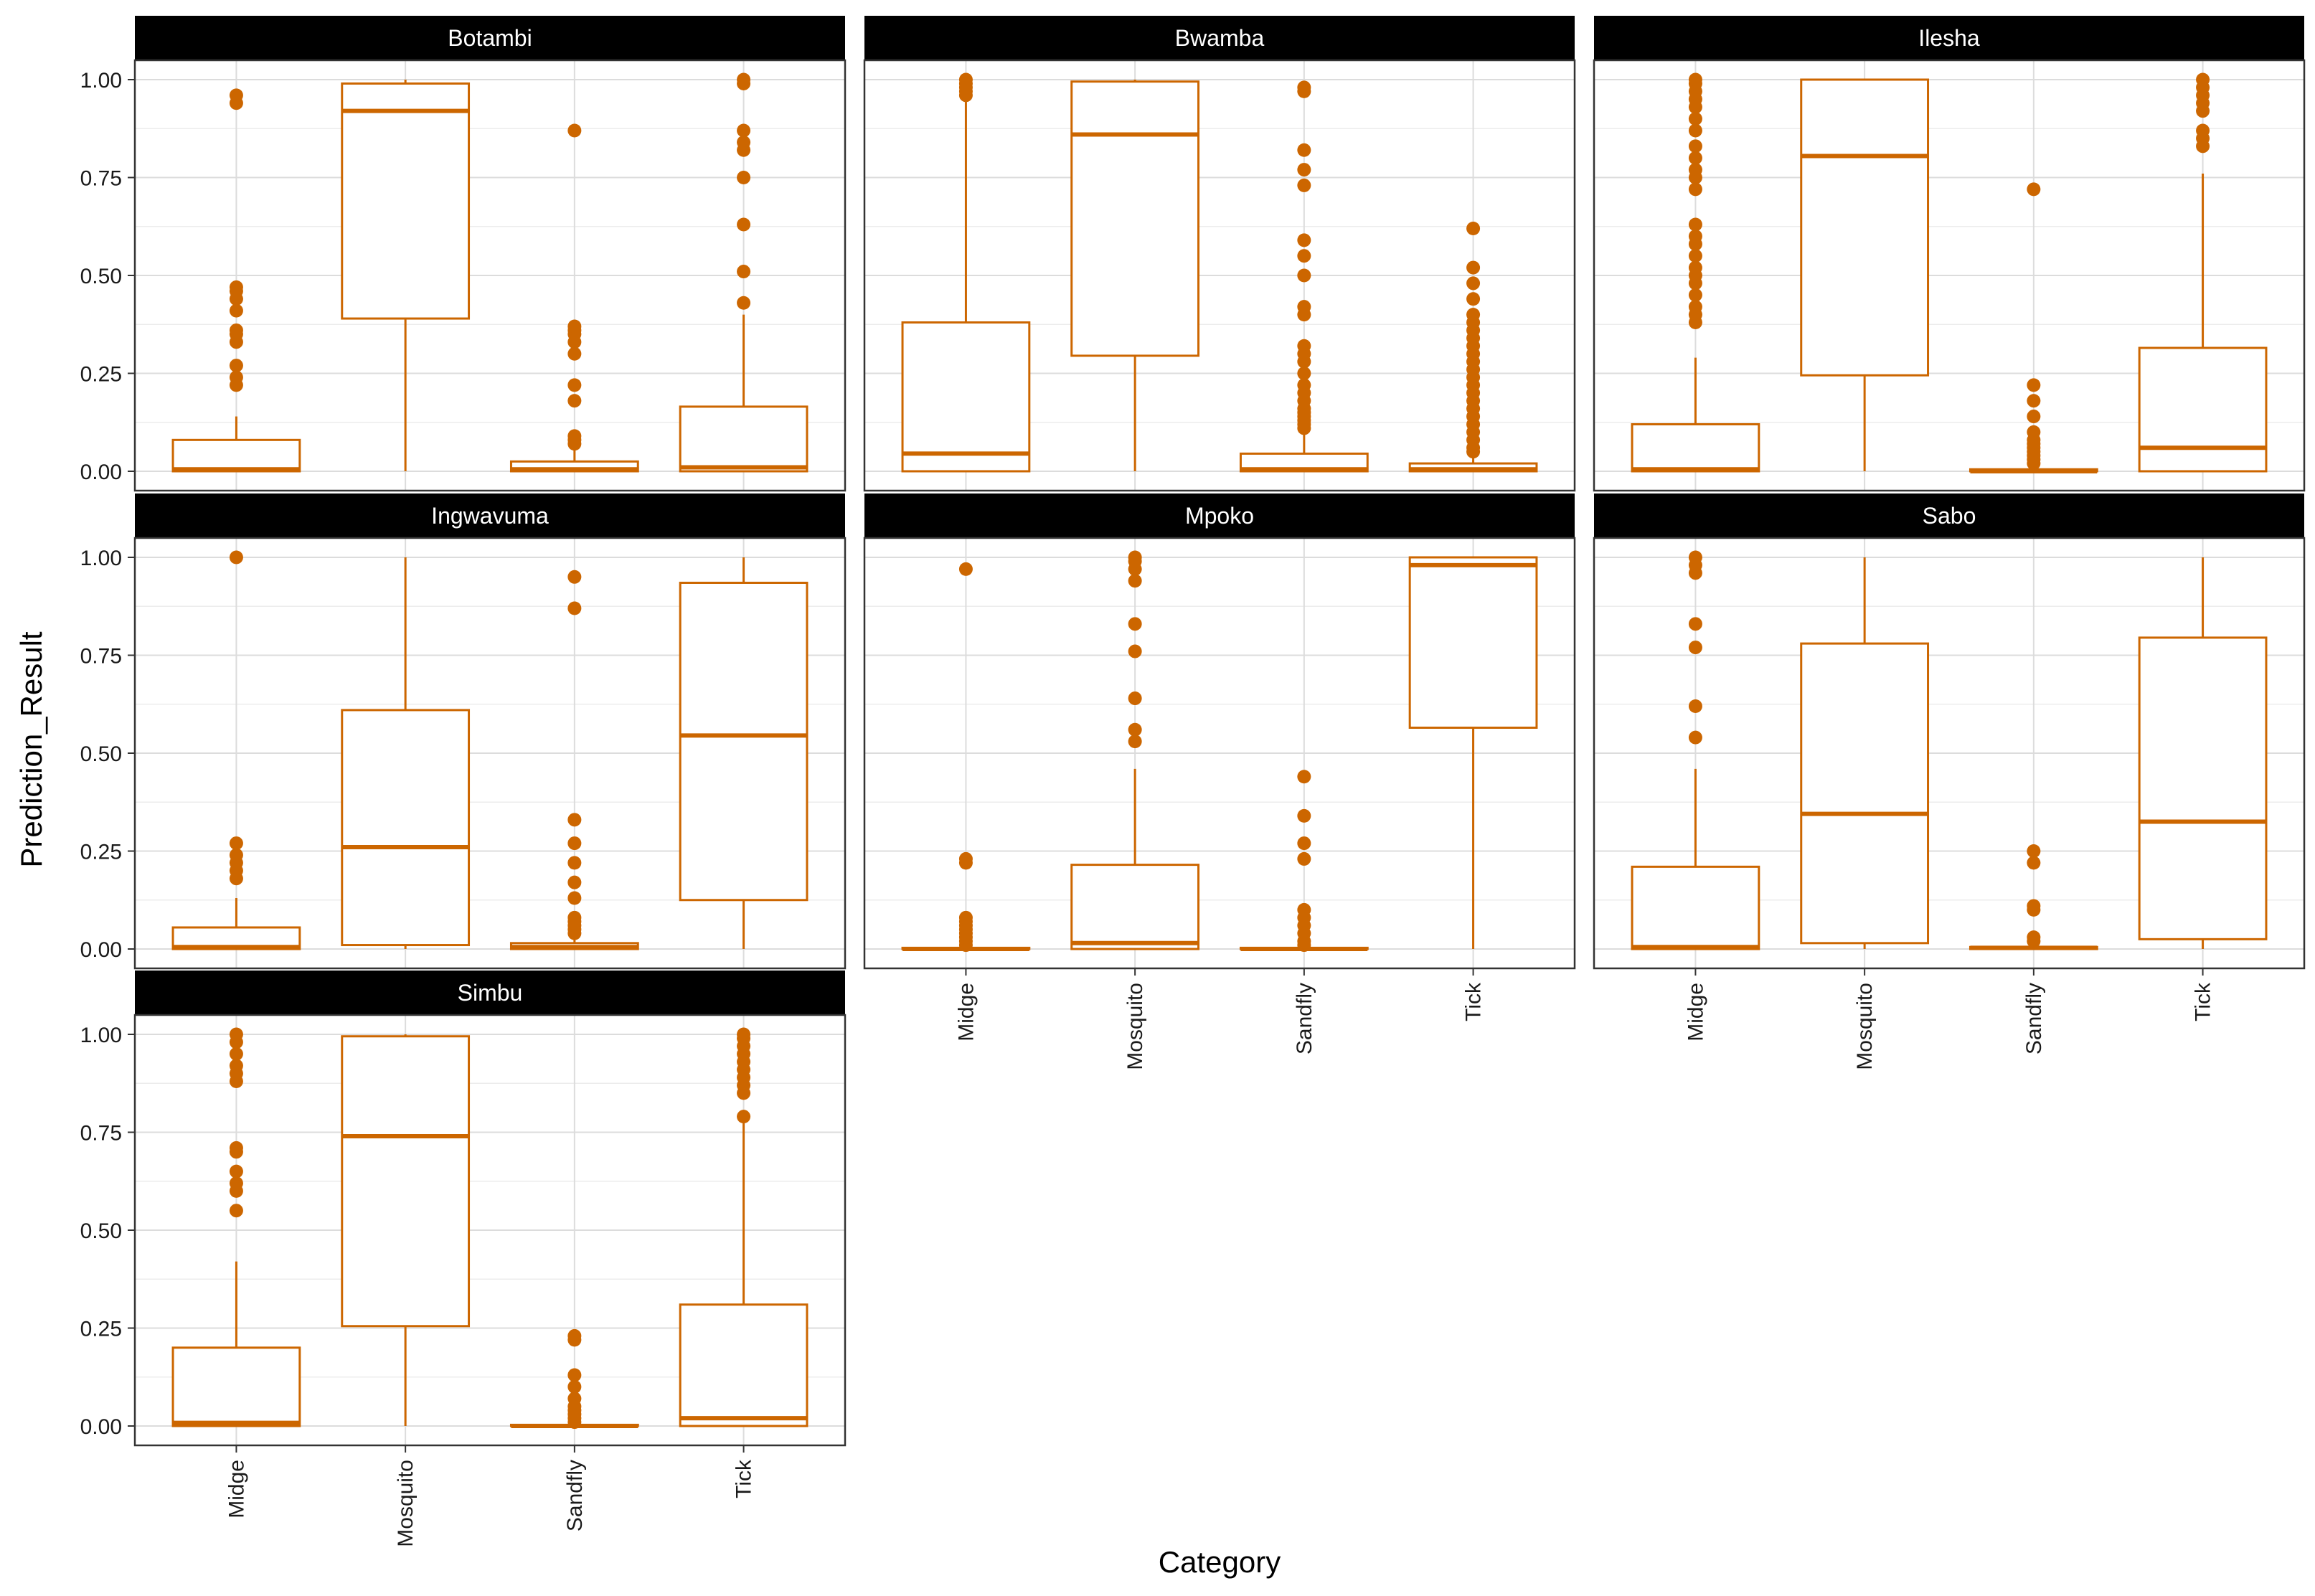  What do you see at coordinates (2034, 1018) in the screenshot?
I see `x-tick-label: Sandfly` at bounding box center [2034, 1018].